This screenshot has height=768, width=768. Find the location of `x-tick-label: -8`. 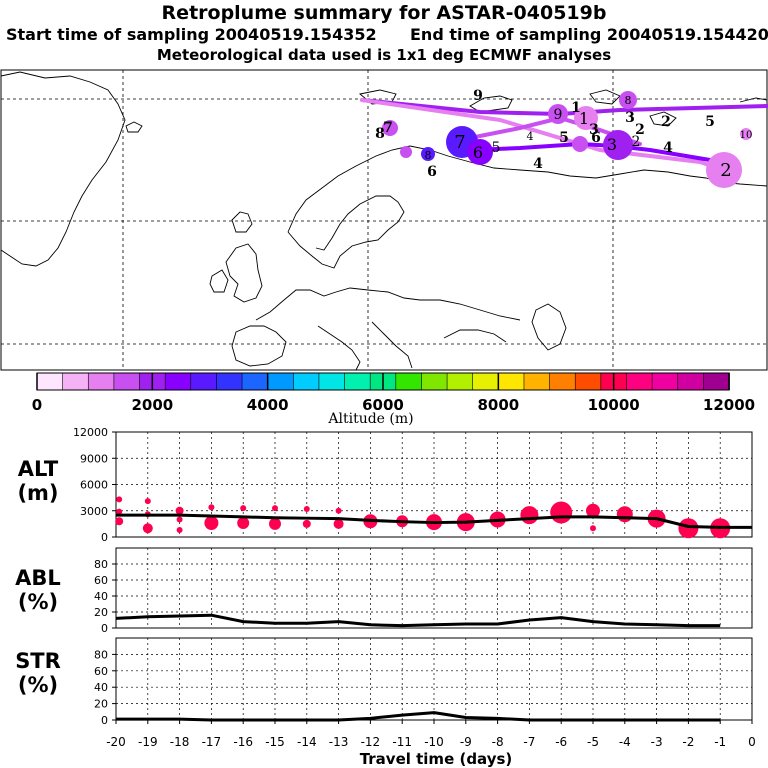

x-tick-label: -8 is located at coordinates (498, 742).